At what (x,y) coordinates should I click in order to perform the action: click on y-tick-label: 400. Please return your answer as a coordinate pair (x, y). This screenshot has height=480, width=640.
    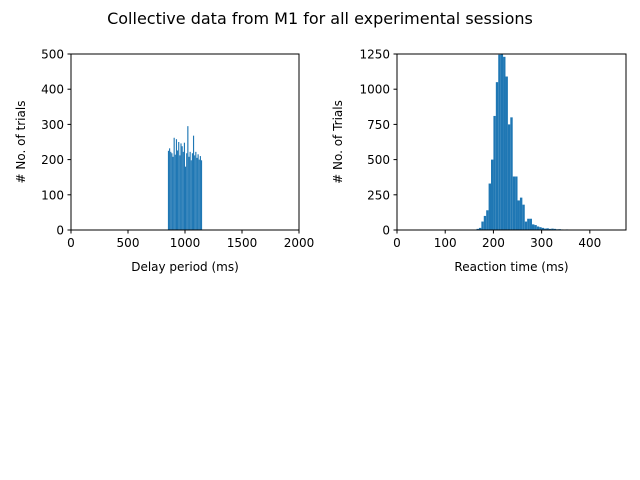
    Looking at the image, I should click on (52, 90).